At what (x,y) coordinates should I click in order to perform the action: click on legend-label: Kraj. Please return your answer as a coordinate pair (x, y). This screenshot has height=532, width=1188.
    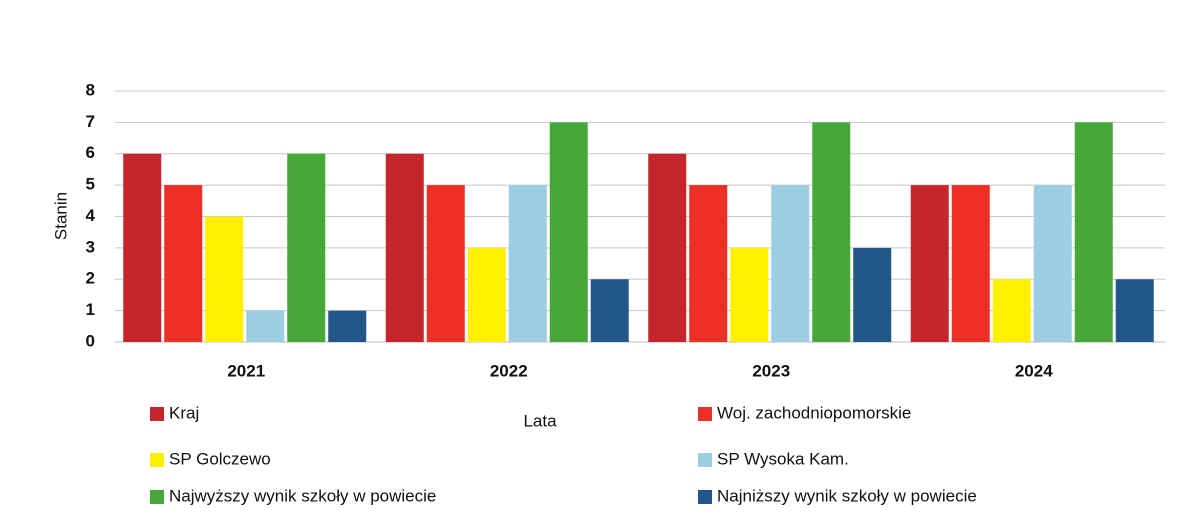
    Looking at the image, I should click on (184, 412).